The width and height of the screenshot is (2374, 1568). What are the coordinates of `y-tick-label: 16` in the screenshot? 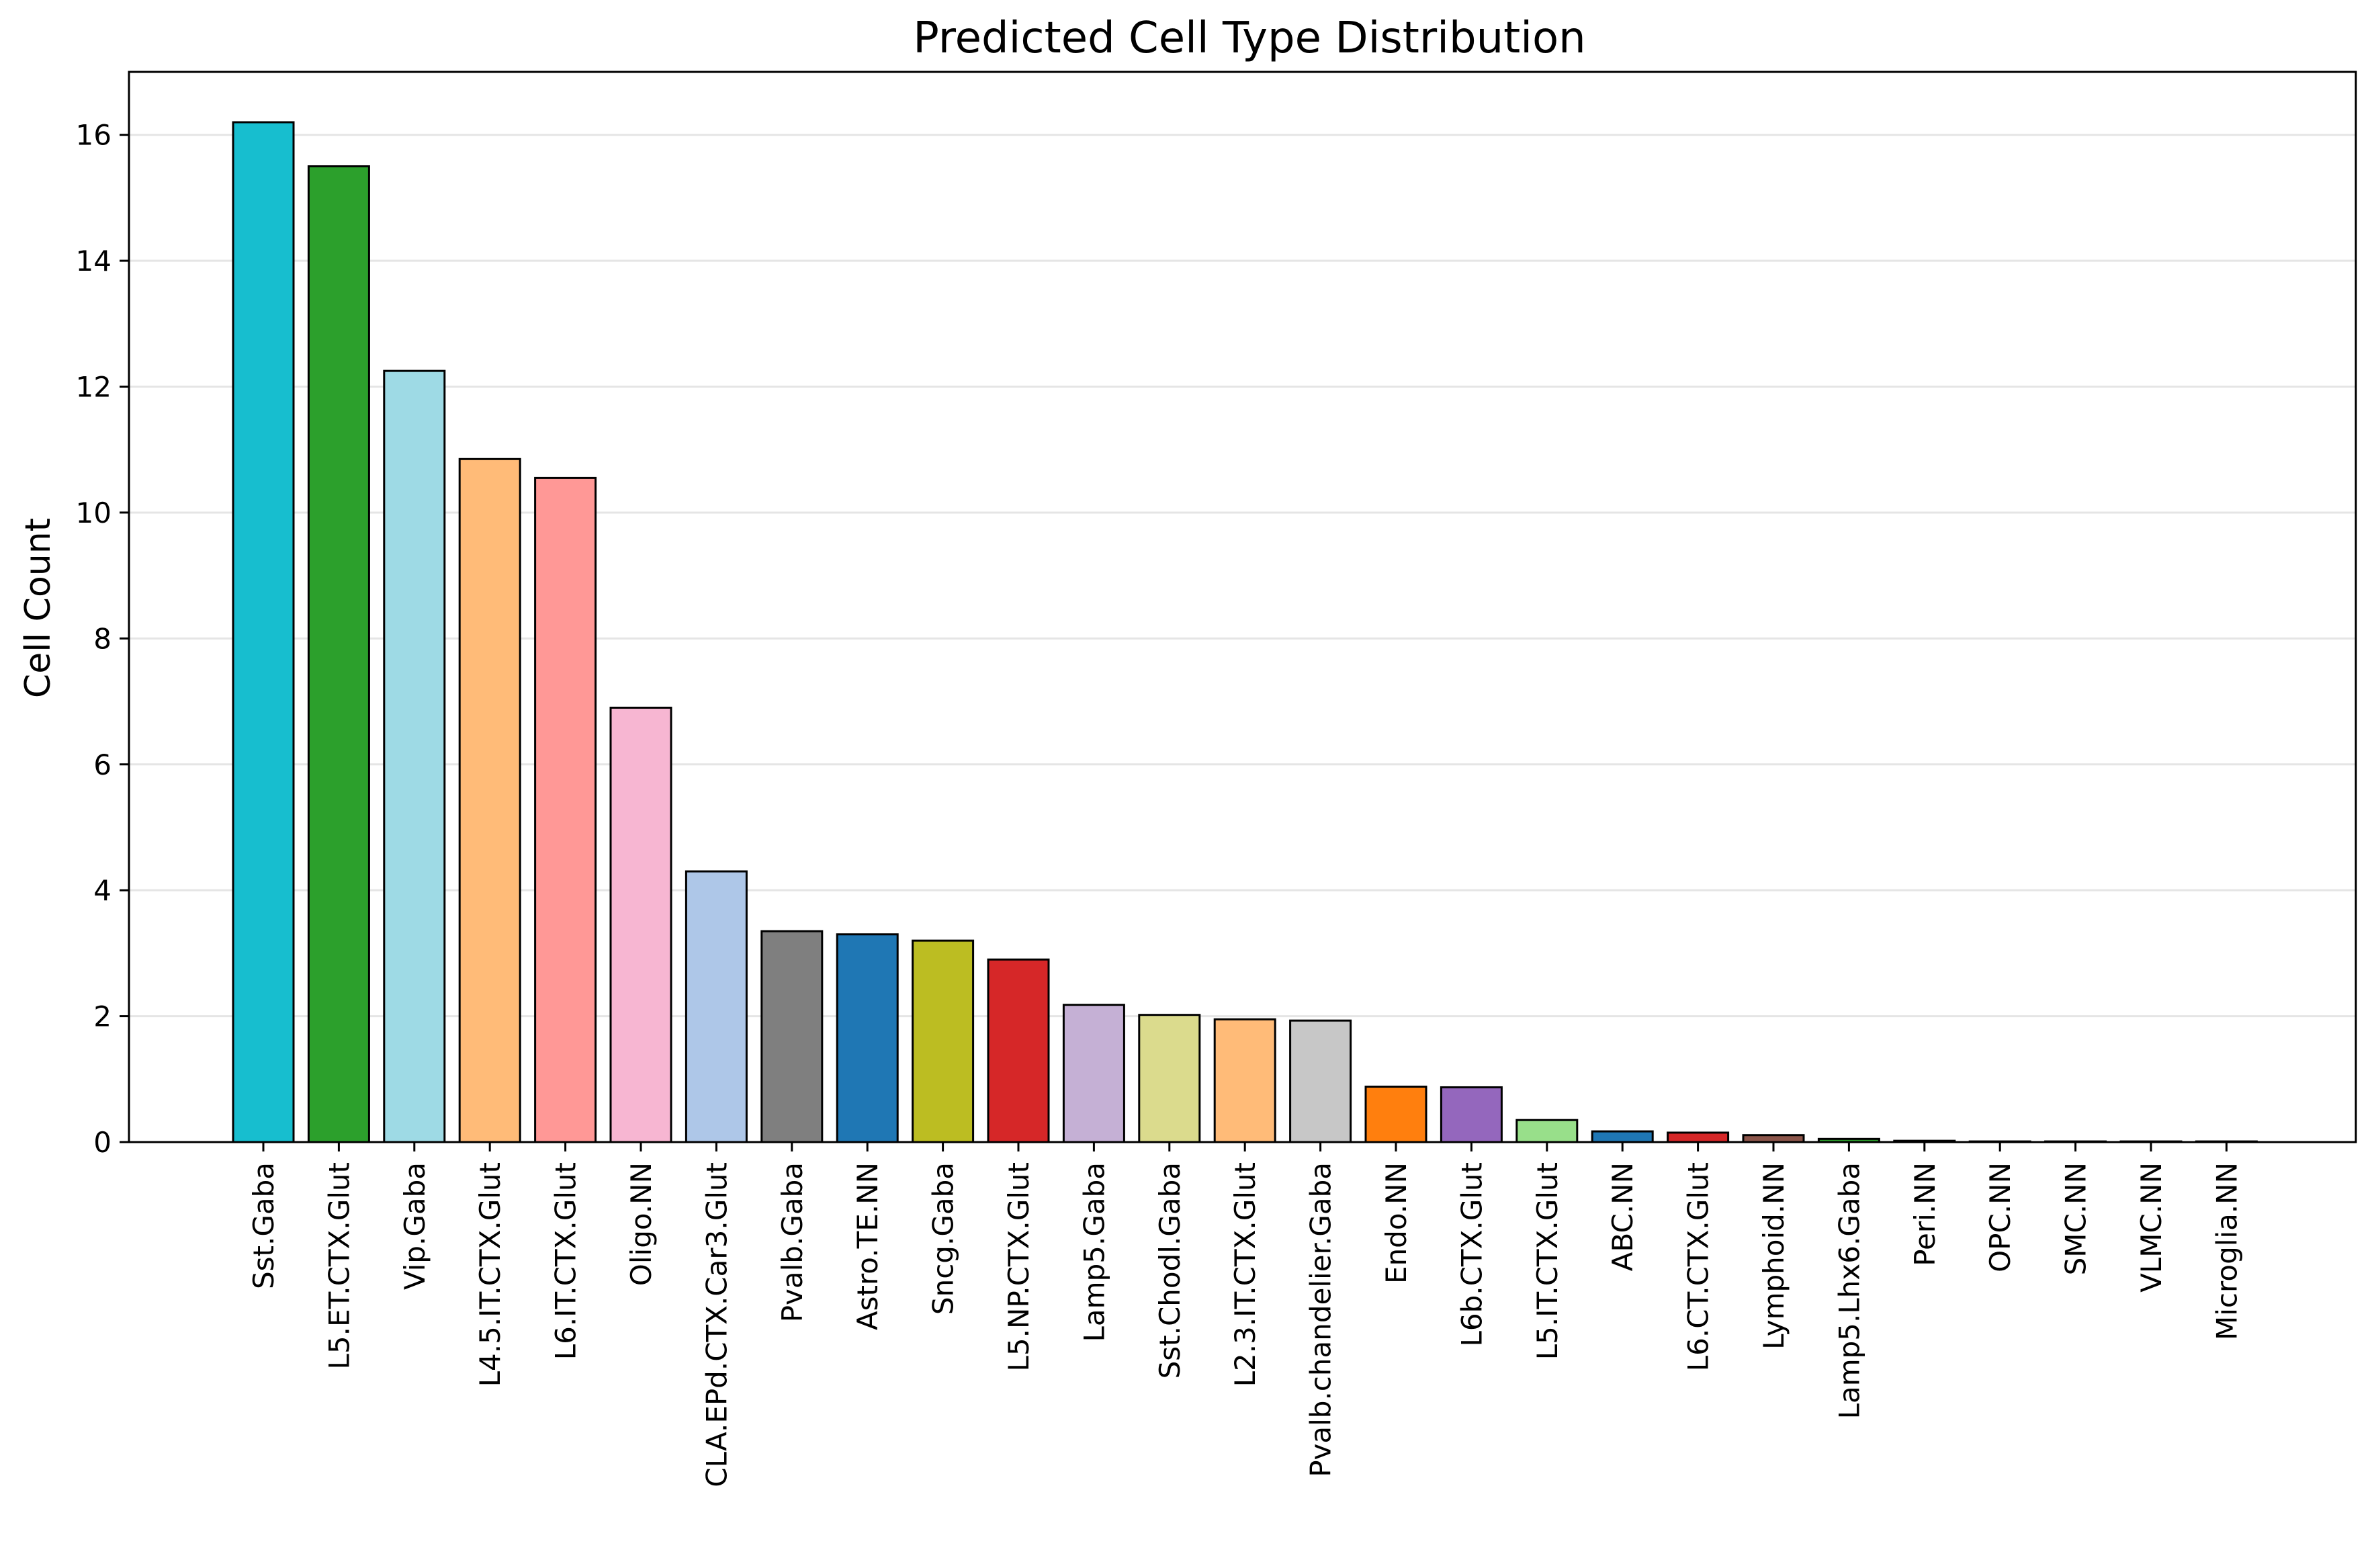 It's located at (94, 135).